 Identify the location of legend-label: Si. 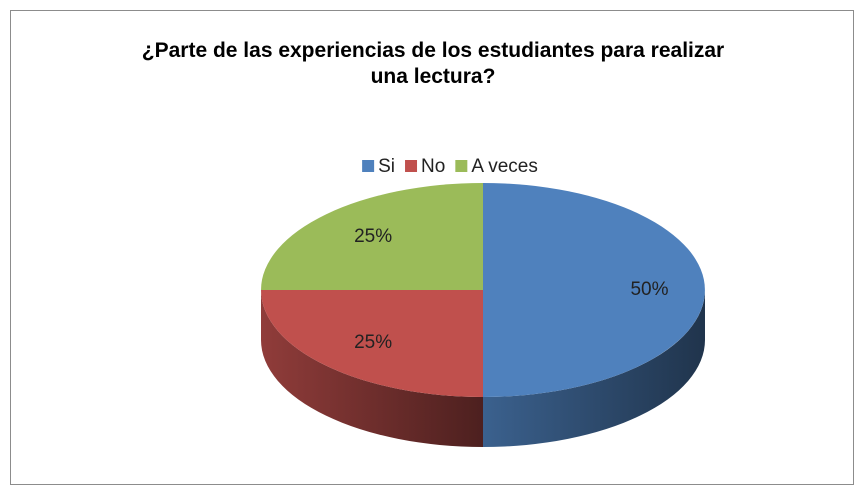
(386, 166).